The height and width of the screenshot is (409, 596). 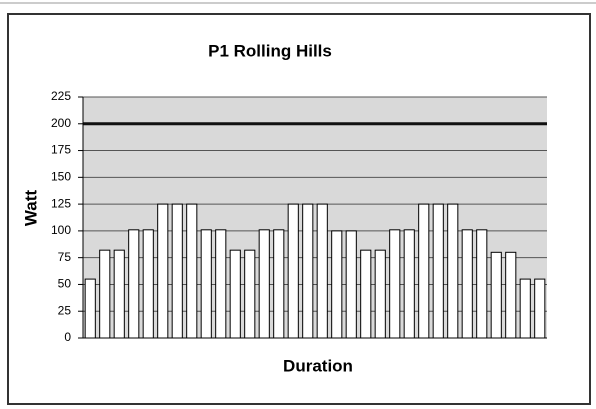 I want to click on y-tick-label: 225, so click(x=61, y=96).